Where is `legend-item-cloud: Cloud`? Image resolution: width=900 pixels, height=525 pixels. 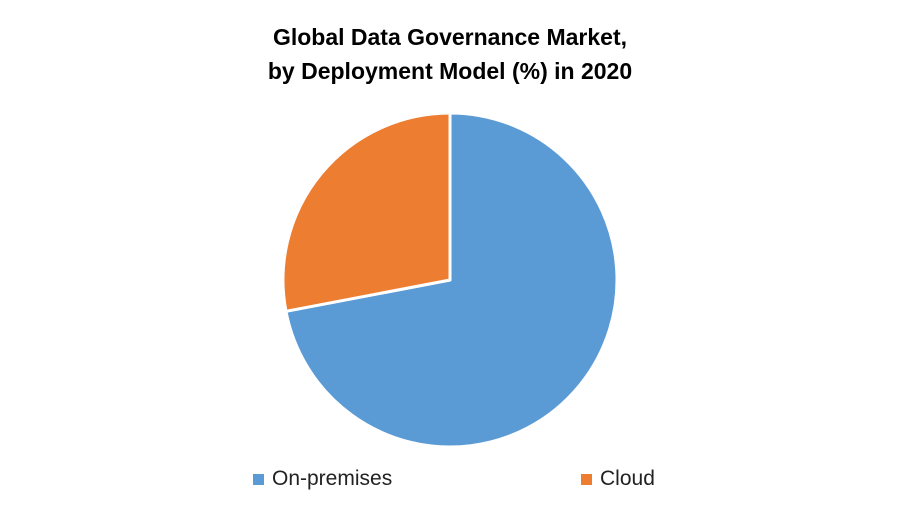 legend-item-cloud: Cloud is located at coordinates (618, 479).